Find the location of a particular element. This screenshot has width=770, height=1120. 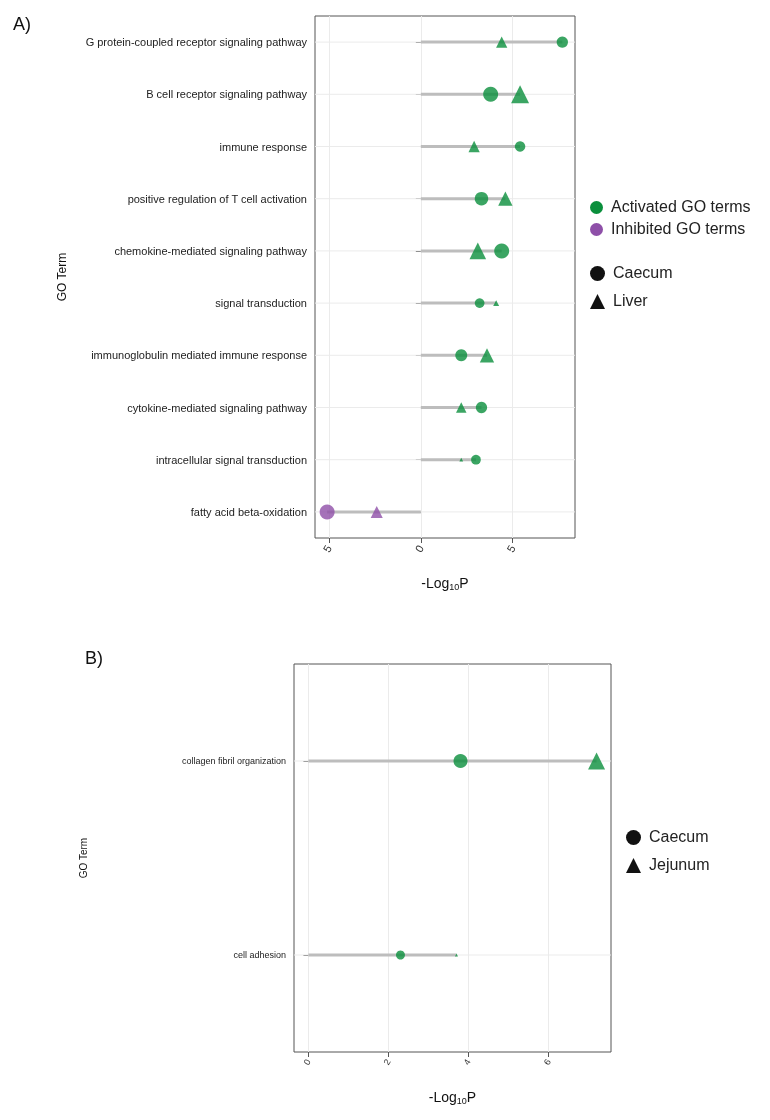

y-tick-label: B cell receptor signaling pathway is located at coordinates (227, 94).